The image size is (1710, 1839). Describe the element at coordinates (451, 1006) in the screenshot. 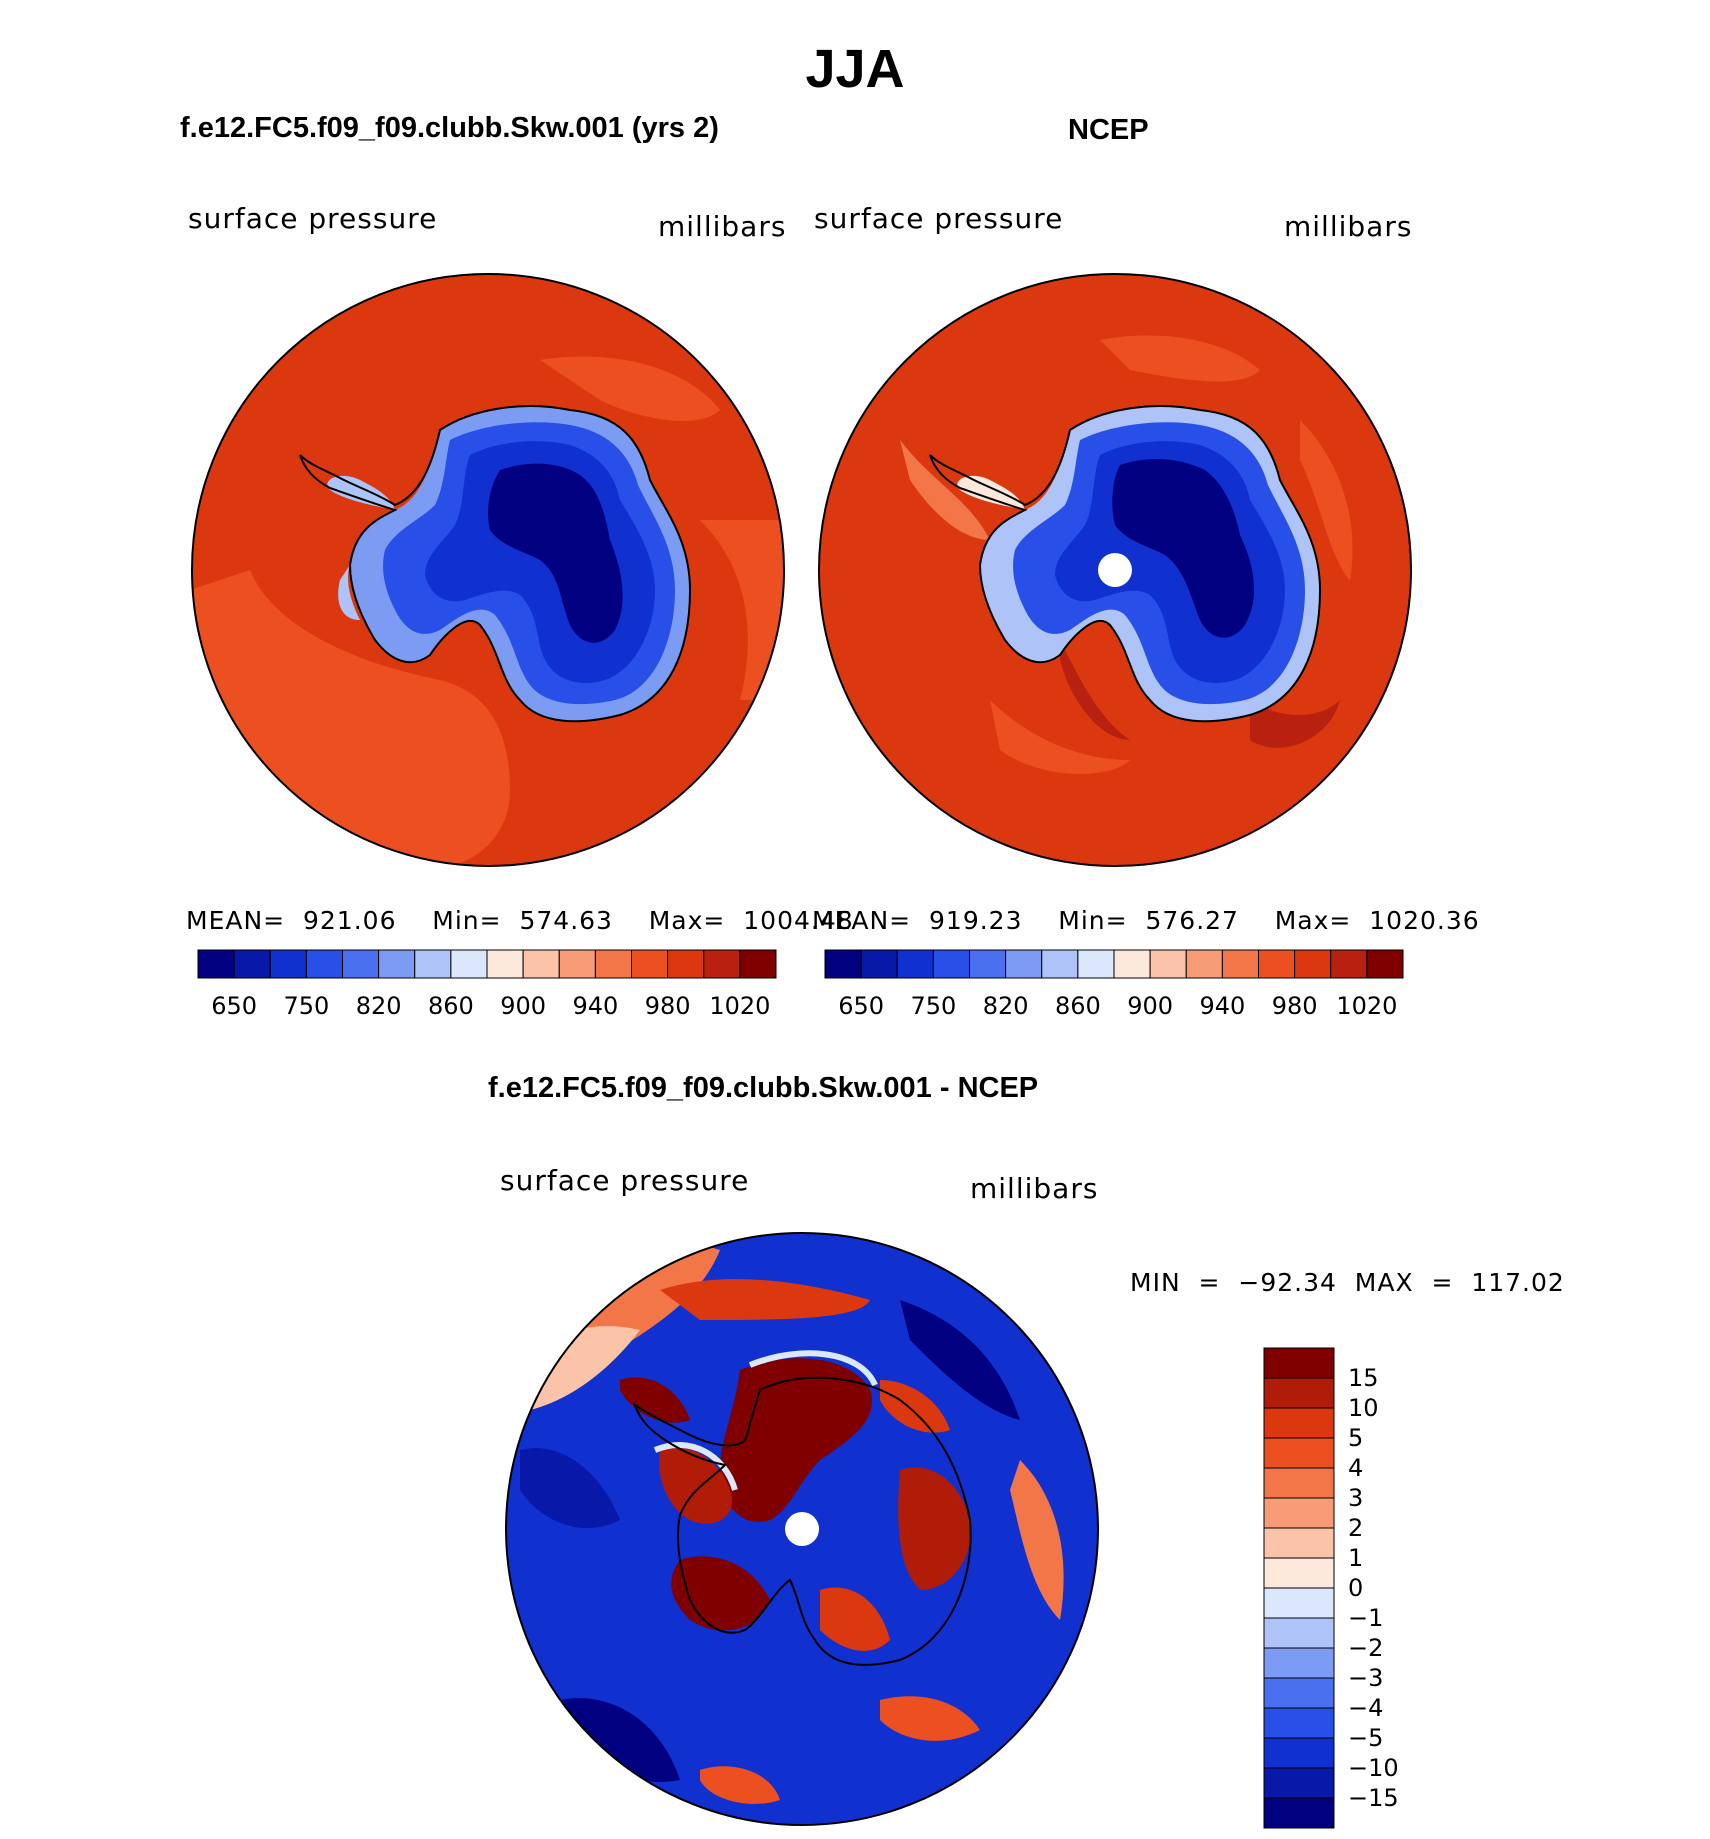

I see `model-colorbar-tick-label: 860` at that location.